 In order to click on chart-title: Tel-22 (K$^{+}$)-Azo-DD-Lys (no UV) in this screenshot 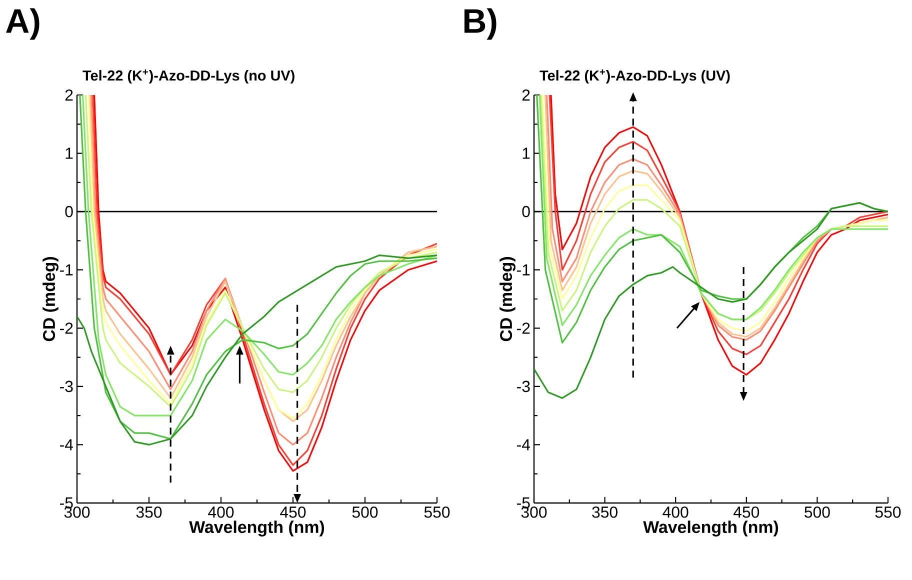, I will do `click(188, 76)`.